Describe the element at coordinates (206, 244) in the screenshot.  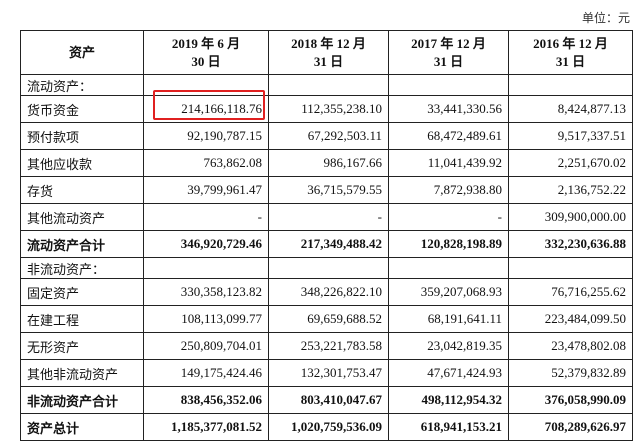
I see `value-cell: 346,920,729.46` at that location.